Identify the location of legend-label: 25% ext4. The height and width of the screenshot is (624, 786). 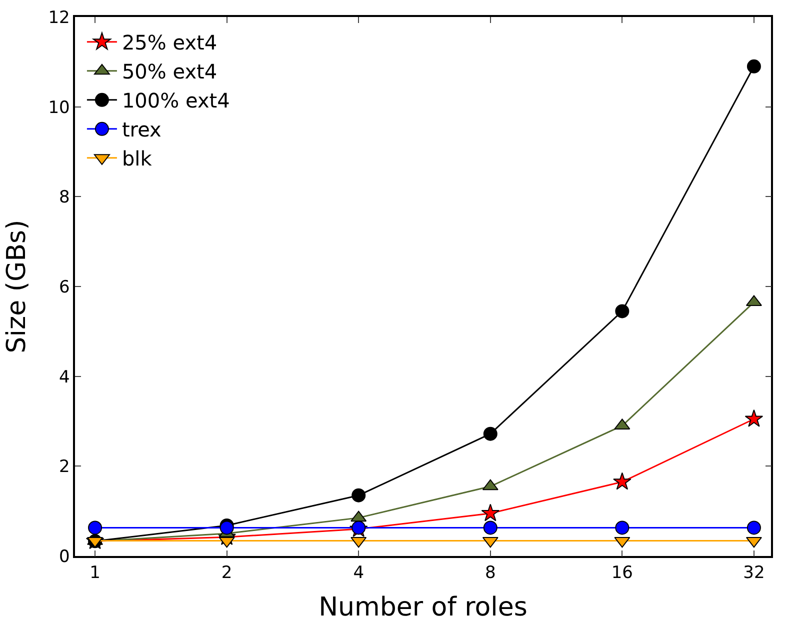
(170, 42).